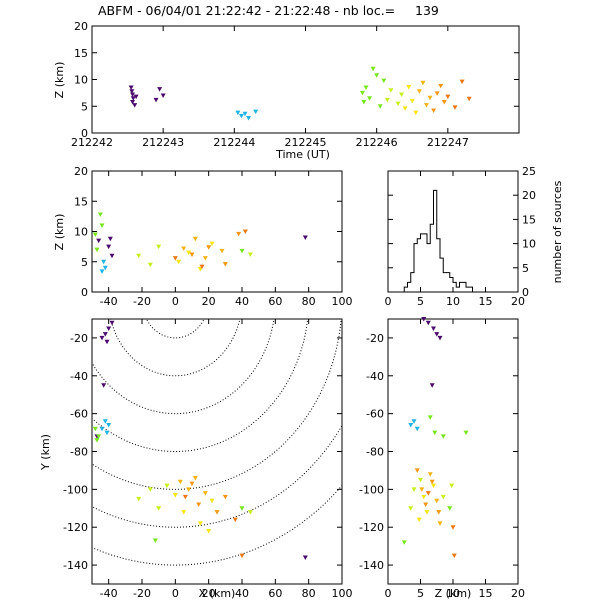 The image size is (600, 600). Describe the element at coordinates (81, 201) in the screenshot. I see `y-tick-label: 15` at that location.